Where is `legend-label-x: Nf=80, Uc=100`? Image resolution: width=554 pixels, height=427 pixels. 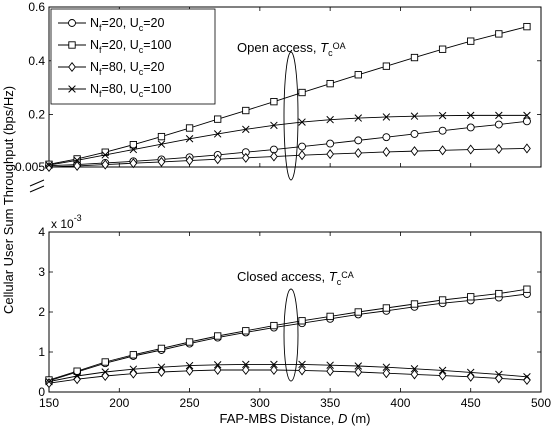
legend-label-x: Nf=80, Uc=100 is located at coordinates (130, 90).